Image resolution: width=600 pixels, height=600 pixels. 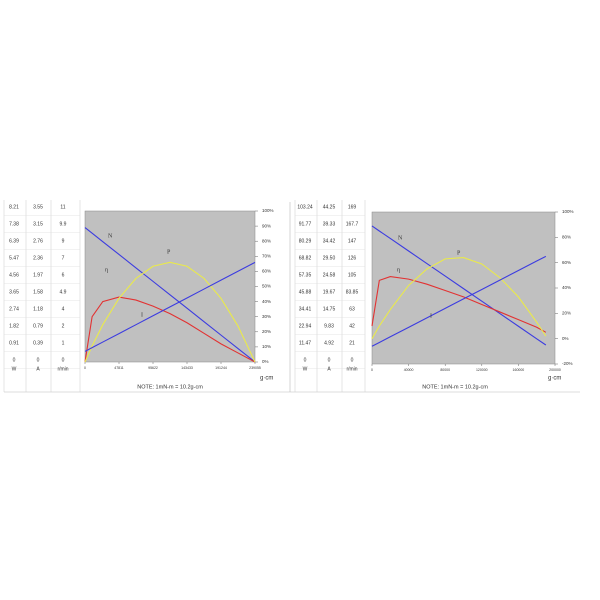 I want to click on table-cell: 9.9, so click(x=63, y=224).